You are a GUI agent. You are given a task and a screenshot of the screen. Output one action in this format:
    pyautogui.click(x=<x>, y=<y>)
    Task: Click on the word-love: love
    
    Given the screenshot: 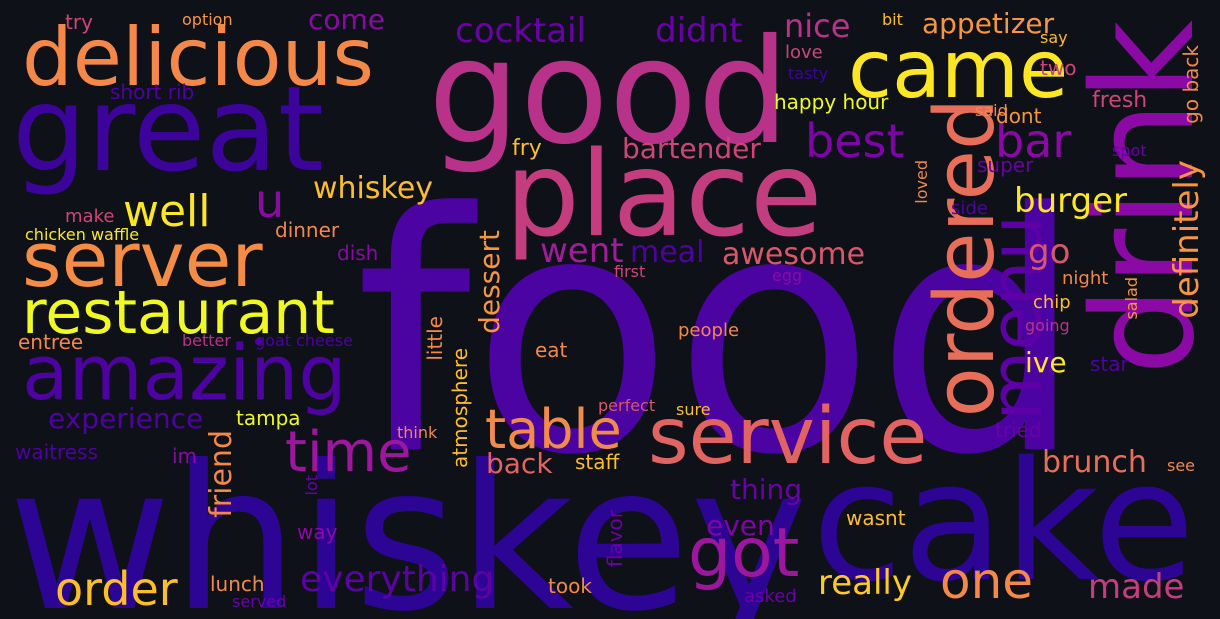 What is the action you would take?
    pyautogui.click(x=804, y=52)
    